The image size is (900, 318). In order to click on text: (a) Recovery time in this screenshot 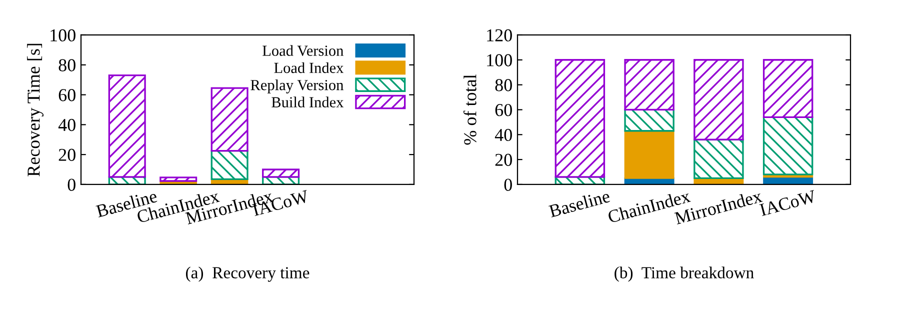, I will do `click(248, 274)`.